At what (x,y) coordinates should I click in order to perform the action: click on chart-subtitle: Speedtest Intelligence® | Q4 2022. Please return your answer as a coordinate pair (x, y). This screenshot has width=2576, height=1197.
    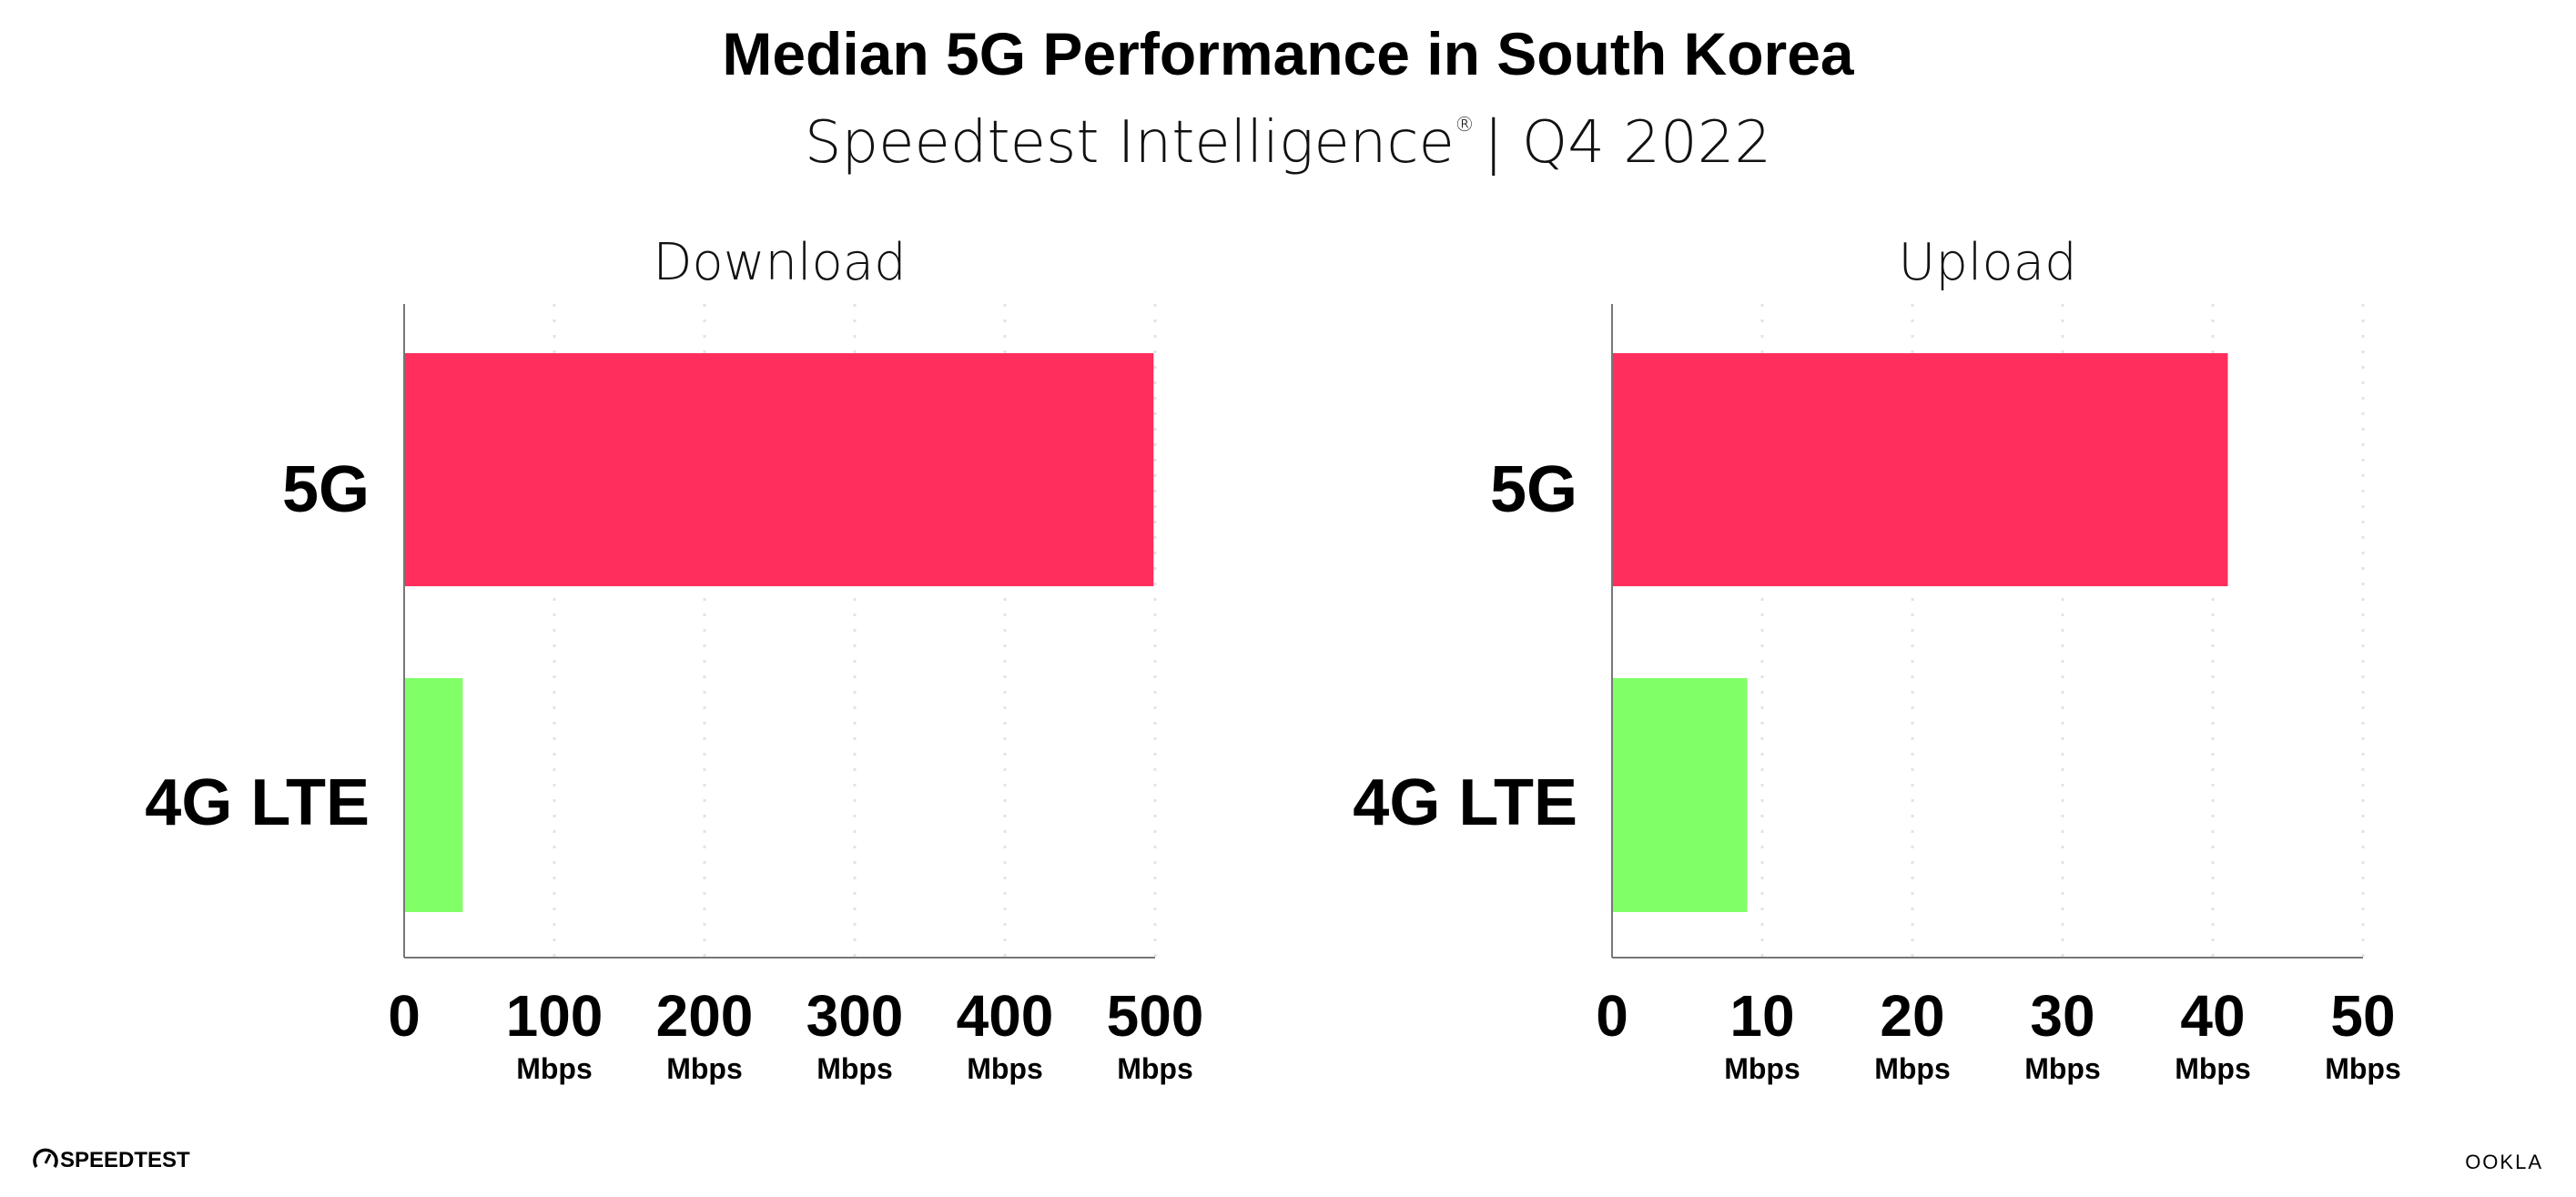
    Looking at the image, I should click on (1288, 143).